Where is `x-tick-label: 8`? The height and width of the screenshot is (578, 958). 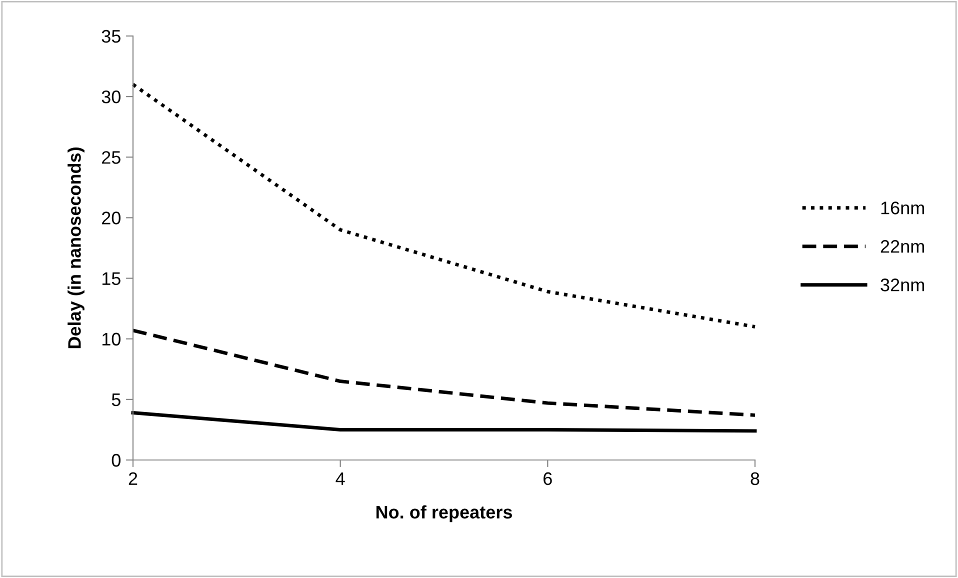
x-tick-label: 8 is located at coordinates (755, 479).